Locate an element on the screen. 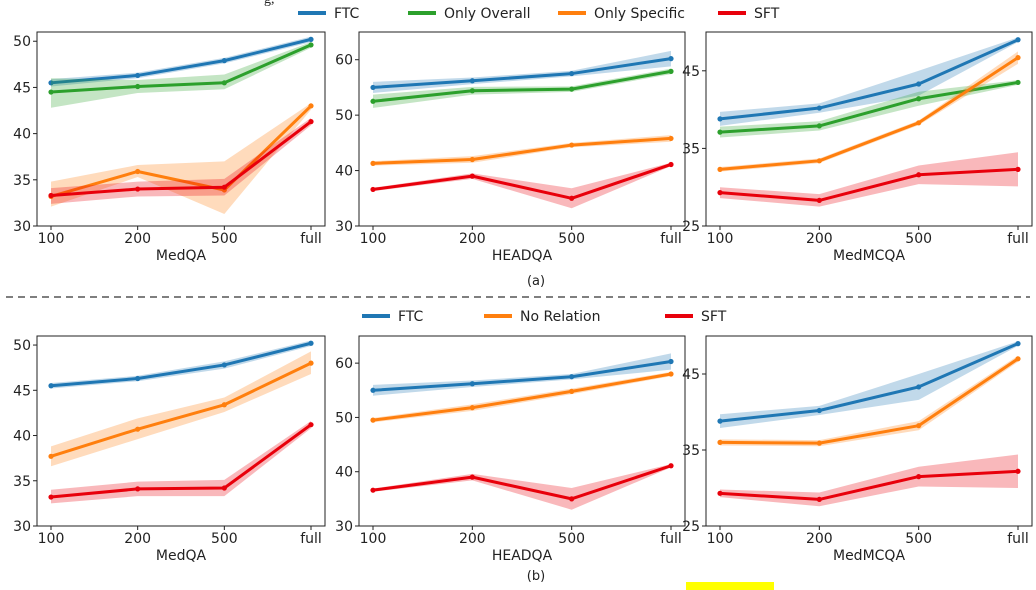  panel-a-caption: (a) is located at coordinates (536, 281).